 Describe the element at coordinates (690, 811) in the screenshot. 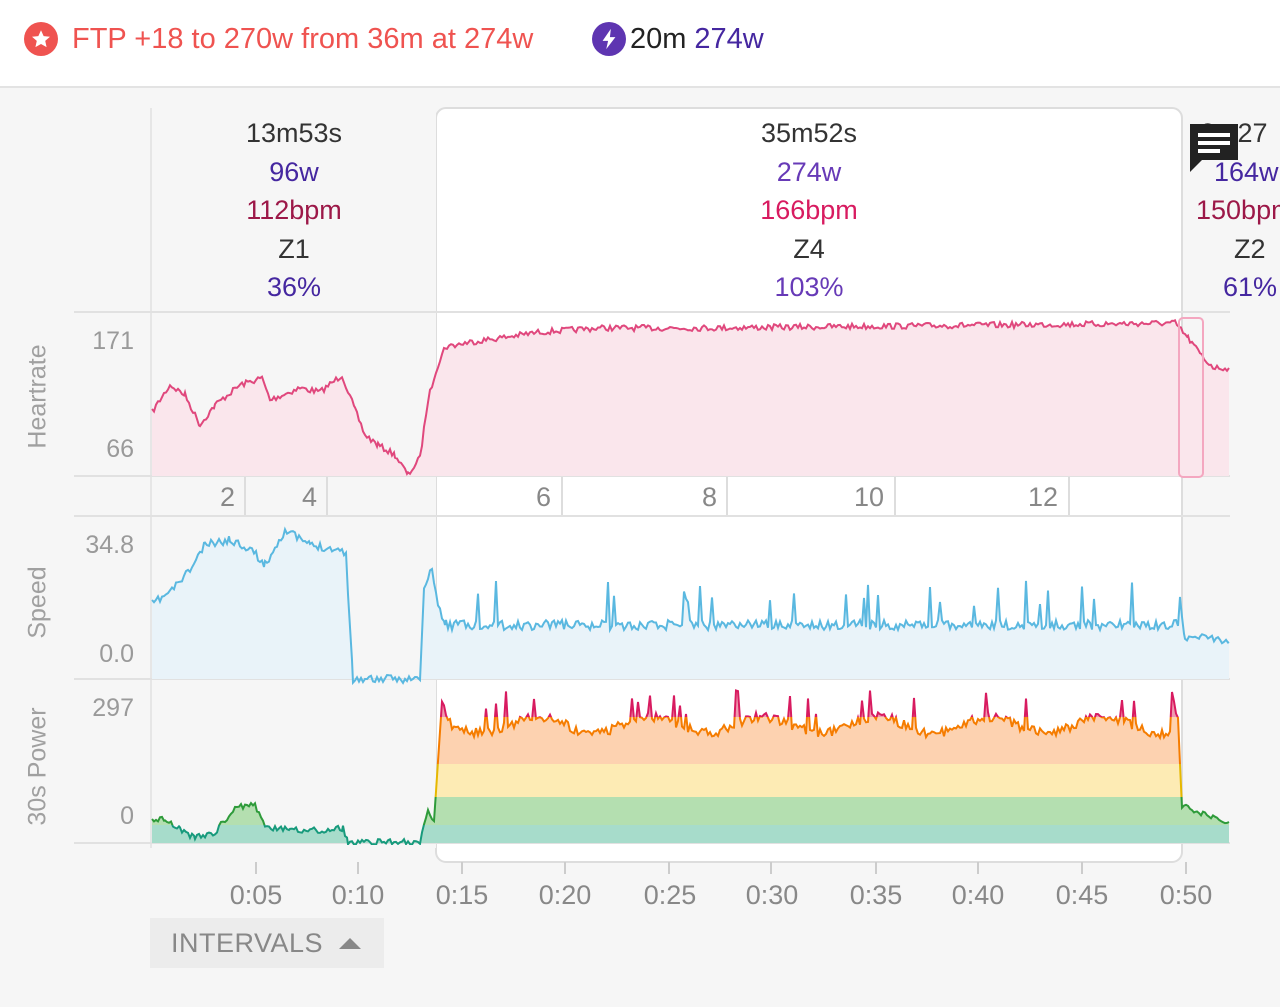

I see `power-zone-green` at that location.